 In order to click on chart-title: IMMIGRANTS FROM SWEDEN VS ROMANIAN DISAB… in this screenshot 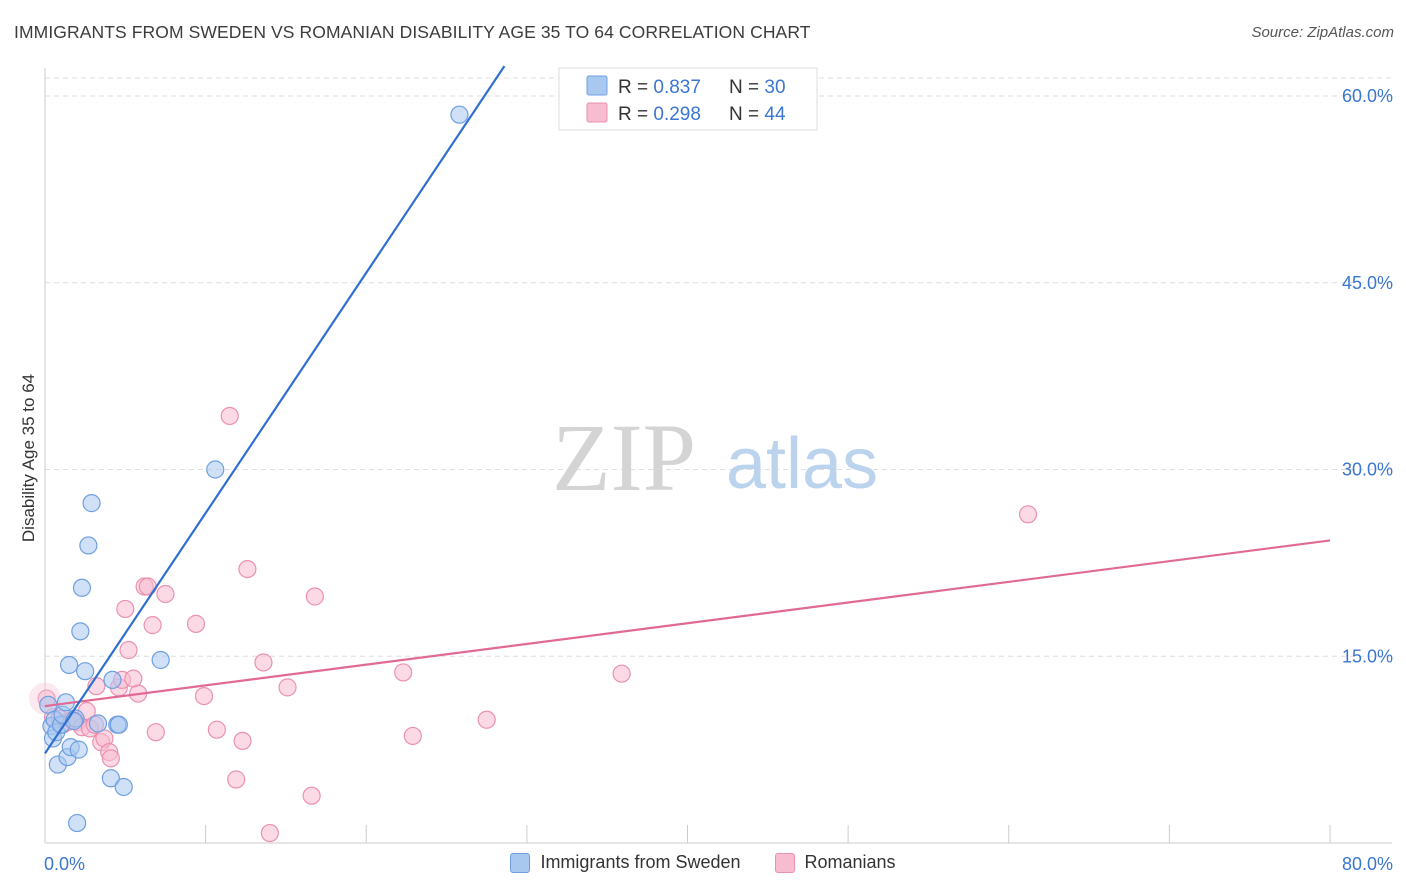, I will do `click(412, 32)`.